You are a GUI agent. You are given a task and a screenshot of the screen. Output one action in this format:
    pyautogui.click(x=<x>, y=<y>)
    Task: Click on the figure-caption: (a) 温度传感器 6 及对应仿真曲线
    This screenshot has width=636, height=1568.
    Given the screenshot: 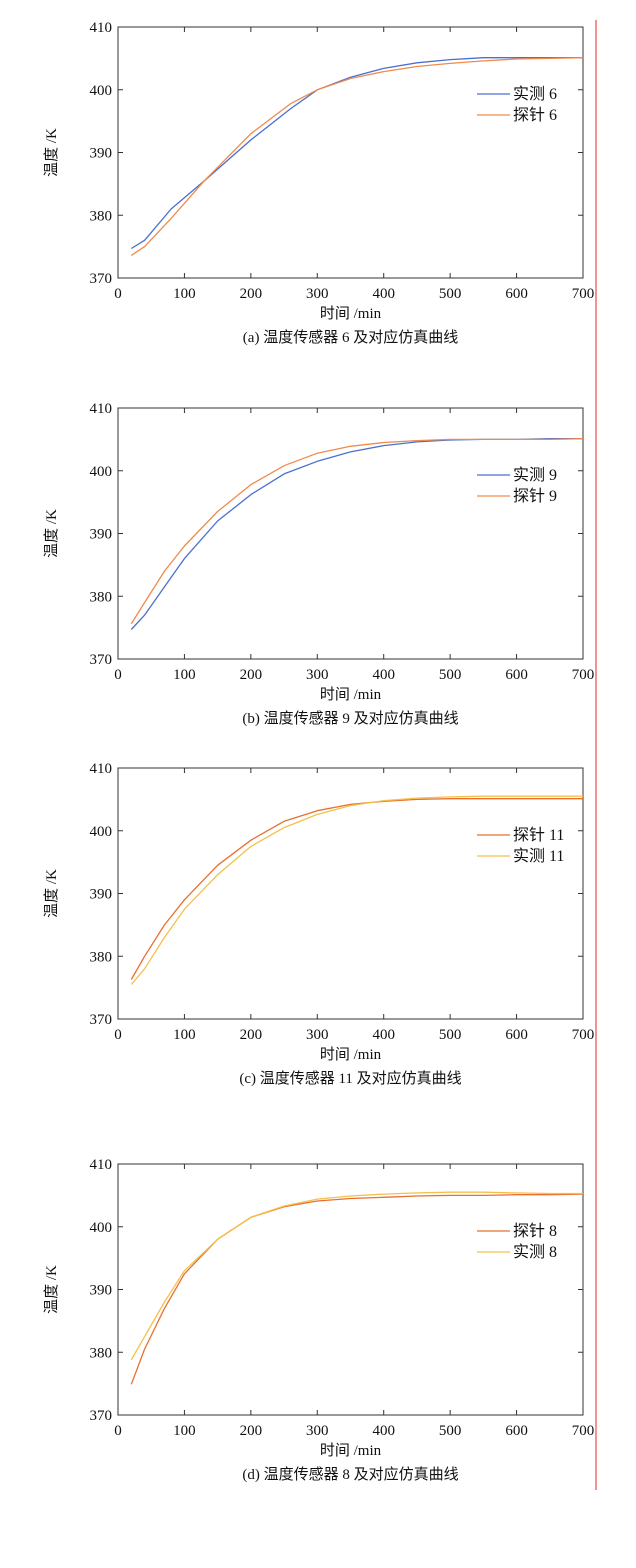 What is the action you would take?
    pyautogui.click(x=350, y=337)
    